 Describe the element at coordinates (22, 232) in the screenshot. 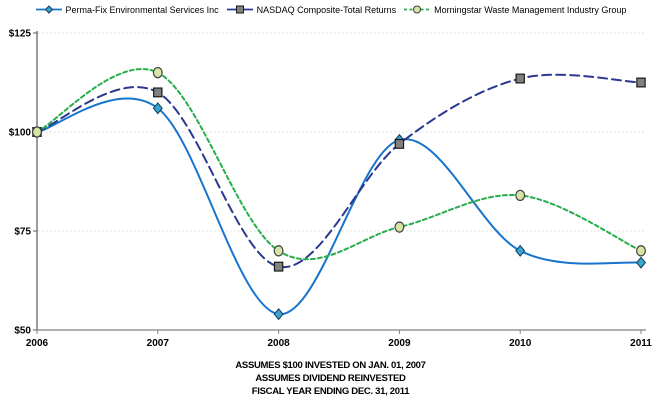

I see `y-tick-label: $75` at that location.